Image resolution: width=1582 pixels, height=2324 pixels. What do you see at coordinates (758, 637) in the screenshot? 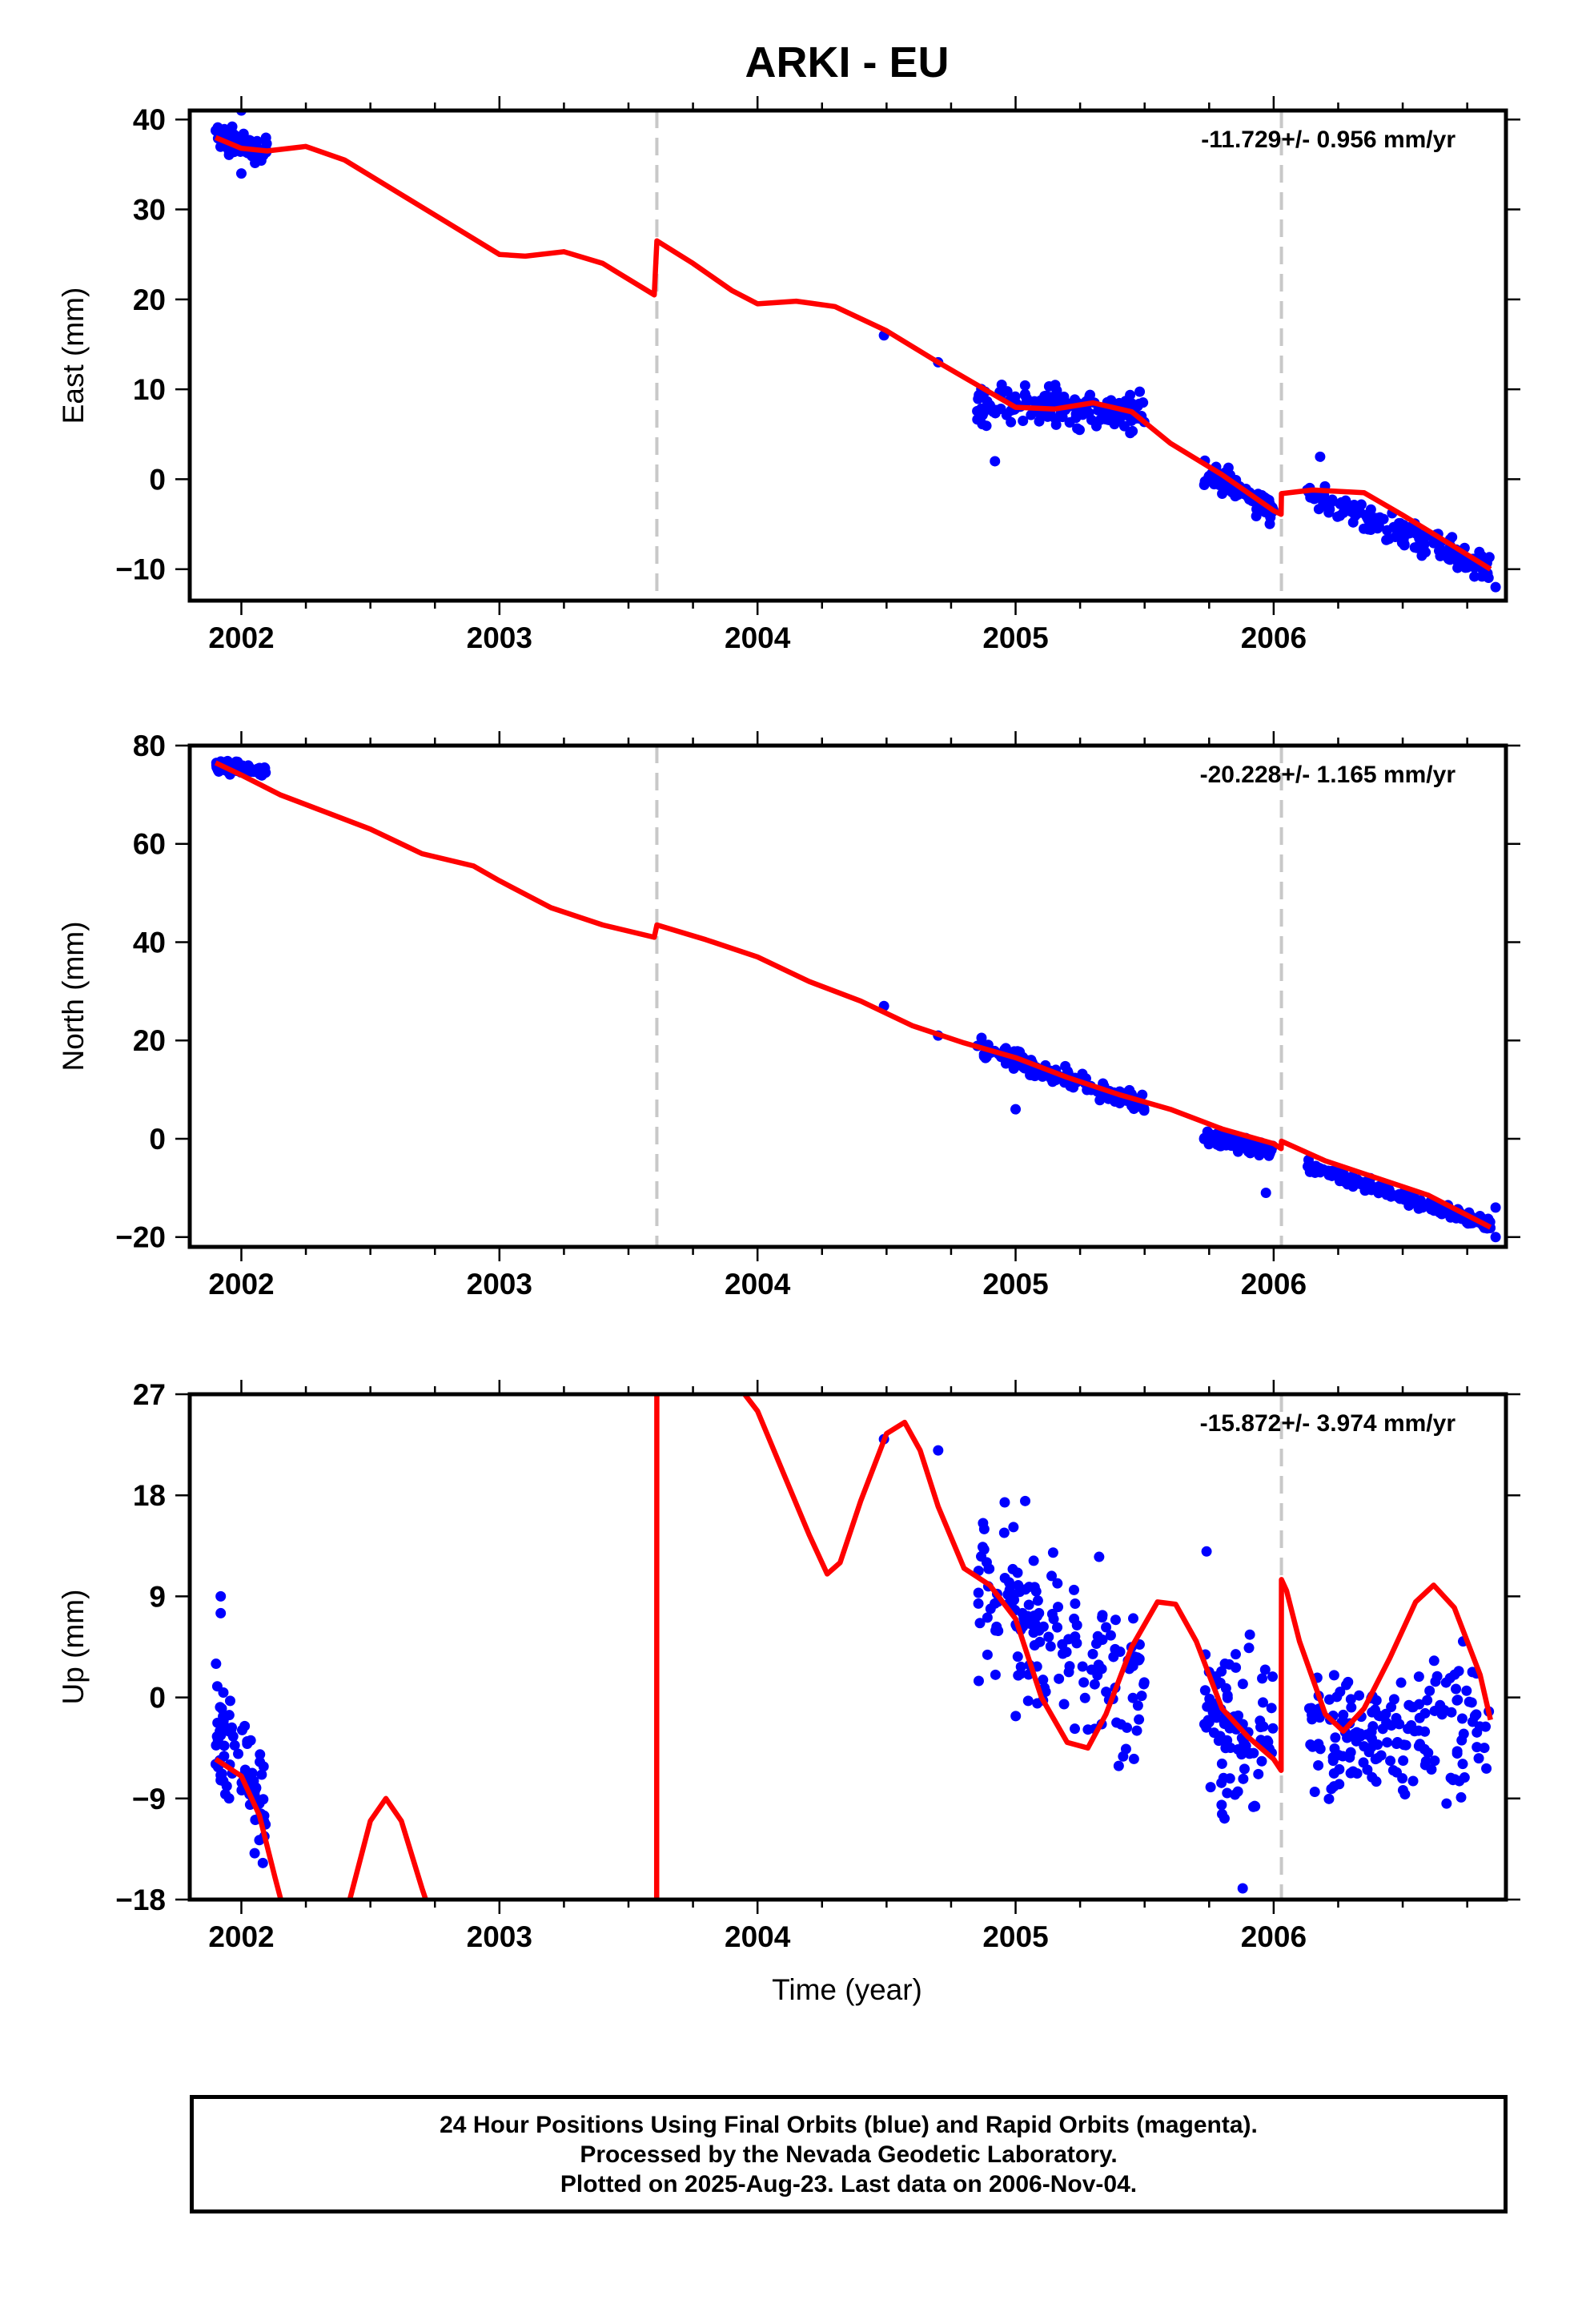
I see `x-tick-label: 2004` at bounding box center [758, 637].